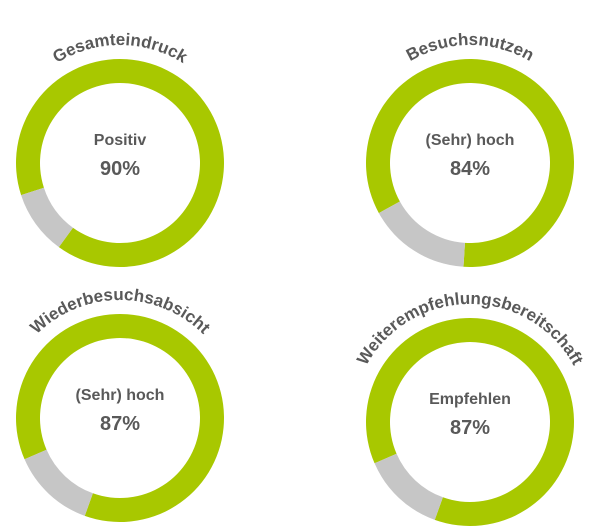 The width and height of the screenshot is (608, 528). I want to click on center-label: Positiv, so click(120, 140).